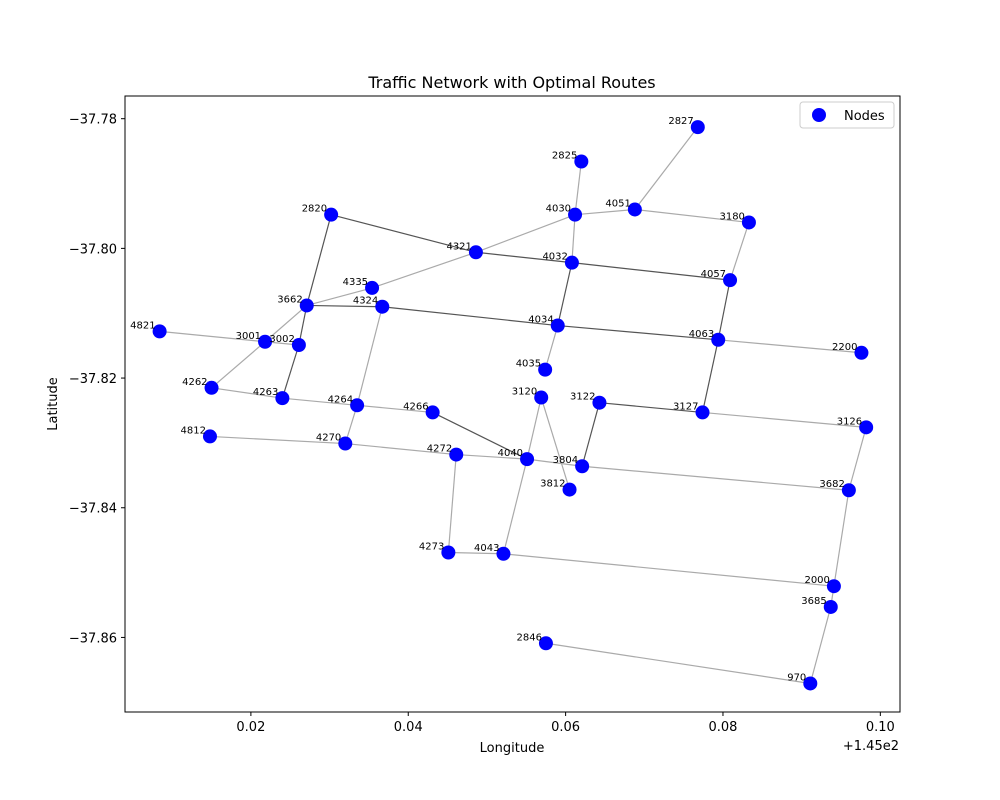  Describe the element at coordinates (565, 723) in the screenshot. I see `x-axis-ticks: 0.02 0.04 0.06 0.08 0.10` at that location.